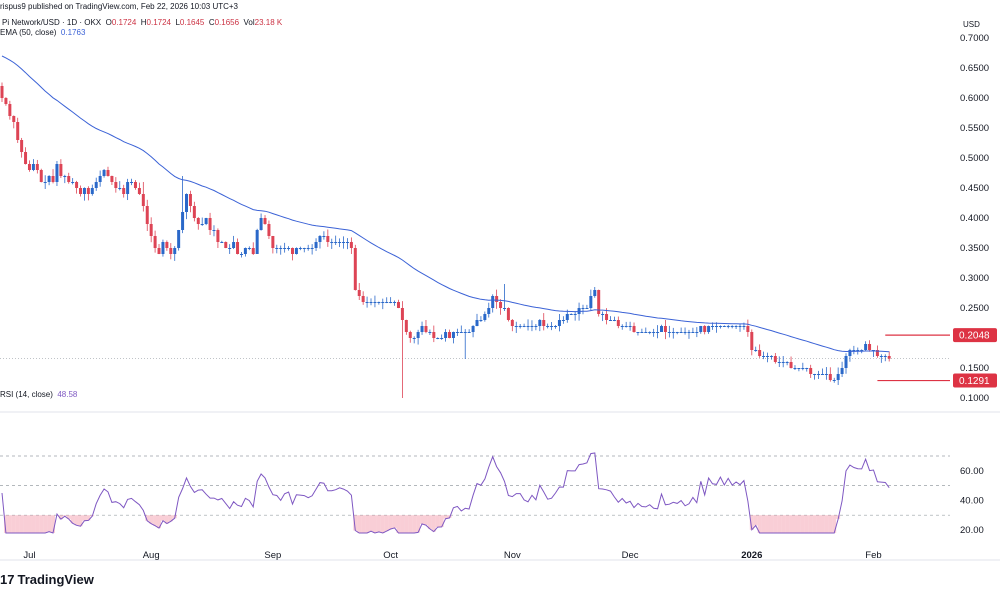  What do you see at coordinates (52, 22) in the screenshot?
I see `symbol-name: Pi Network/USD · 1D · OKX` at bounding box center [52, 22].